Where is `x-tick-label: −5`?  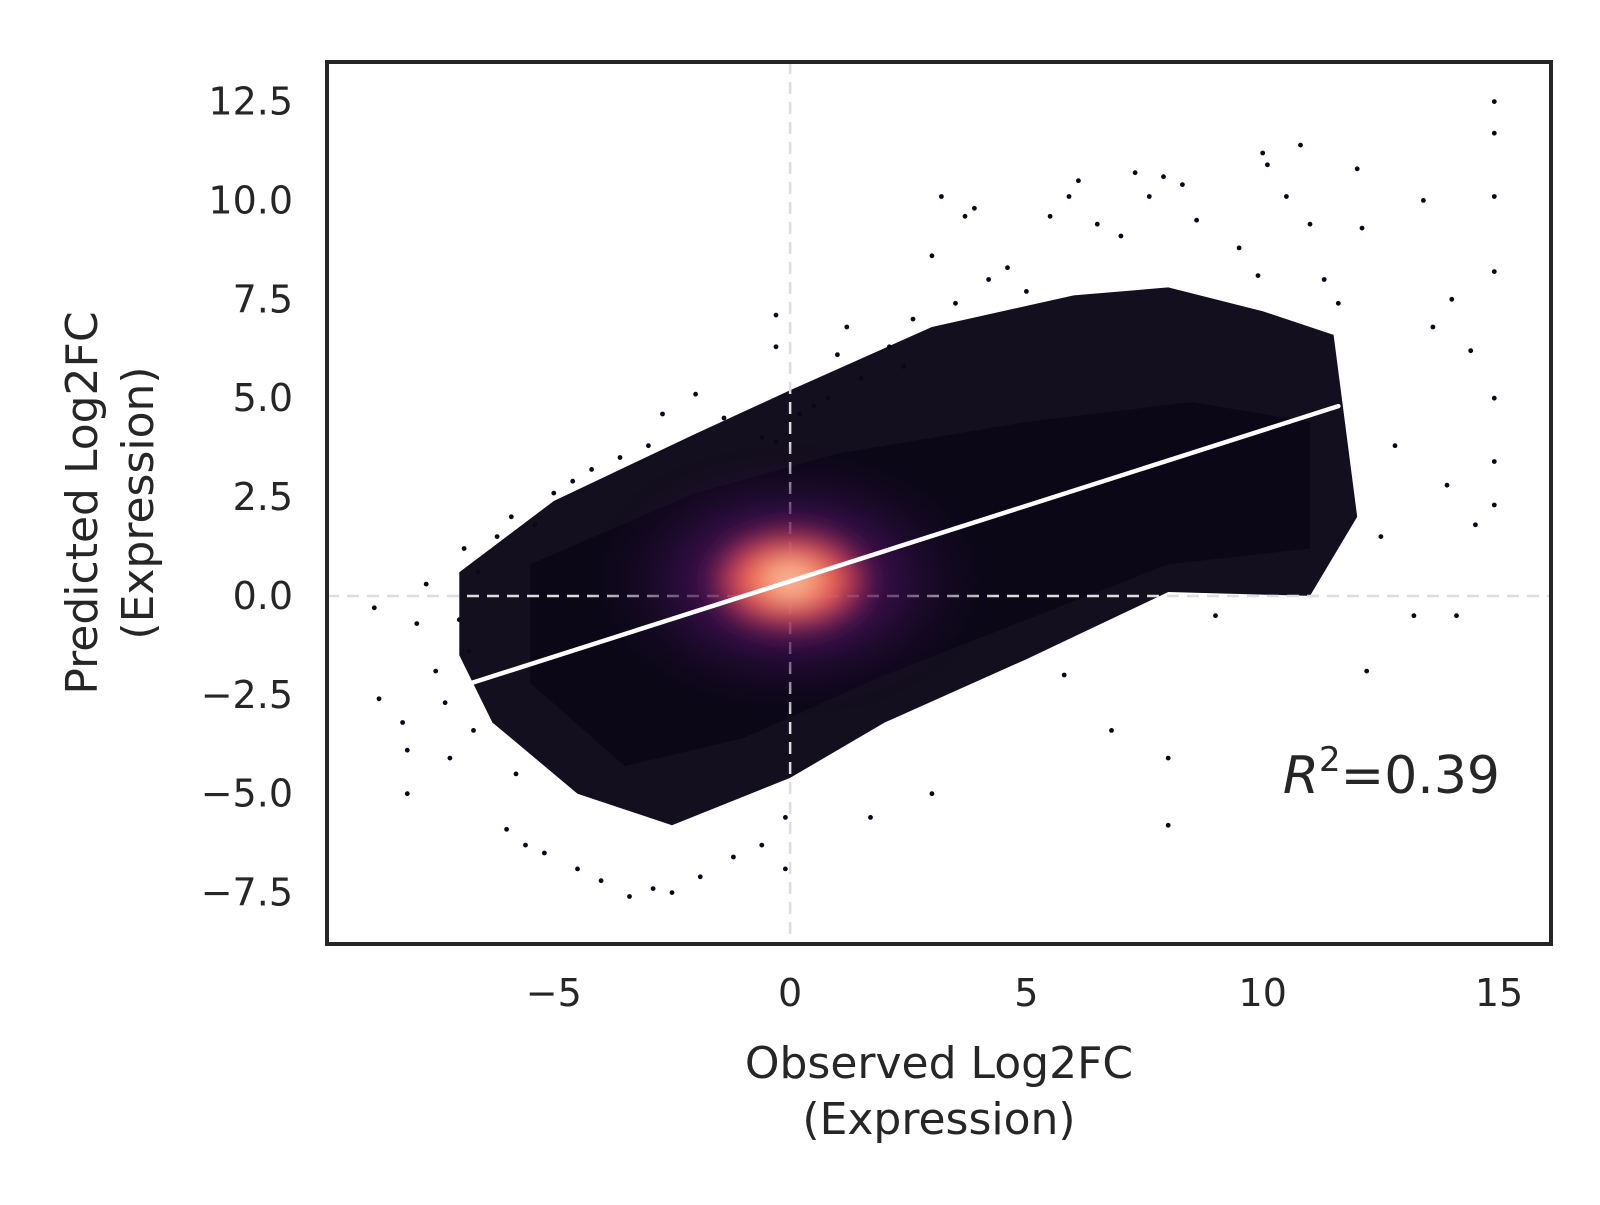
x-tick-label: −5 is located at coordinates (554, 993).